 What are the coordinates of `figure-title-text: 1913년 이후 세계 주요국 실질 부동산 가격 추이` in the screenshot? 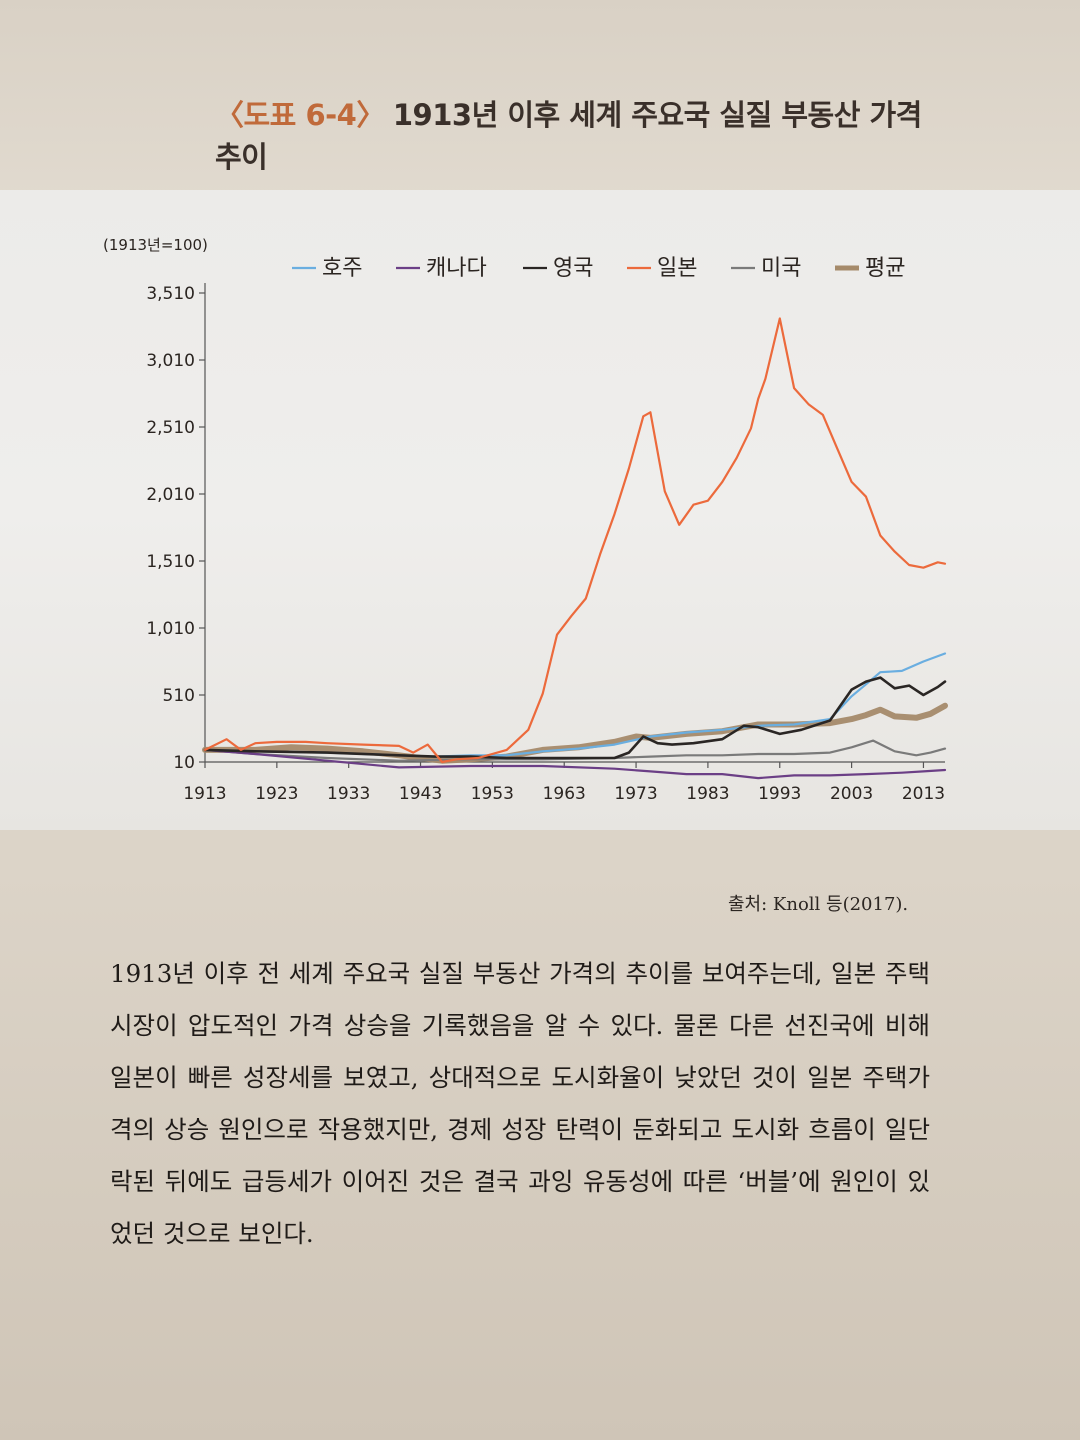 It's located at (568, 136).